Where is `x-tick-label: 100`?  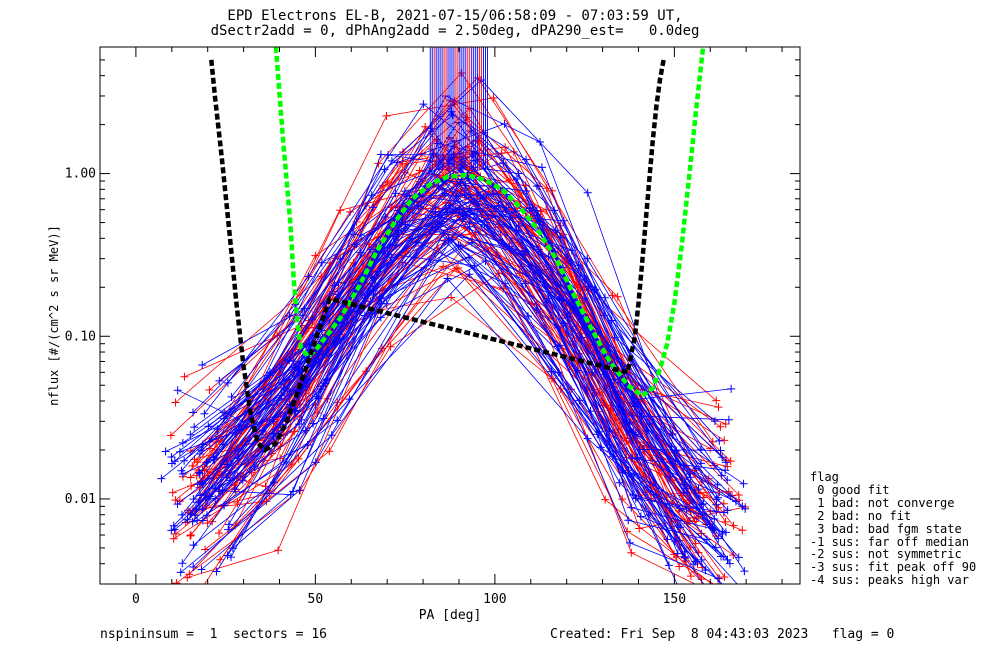
x-tick-label: 100 is located at coordinates (494, 599).